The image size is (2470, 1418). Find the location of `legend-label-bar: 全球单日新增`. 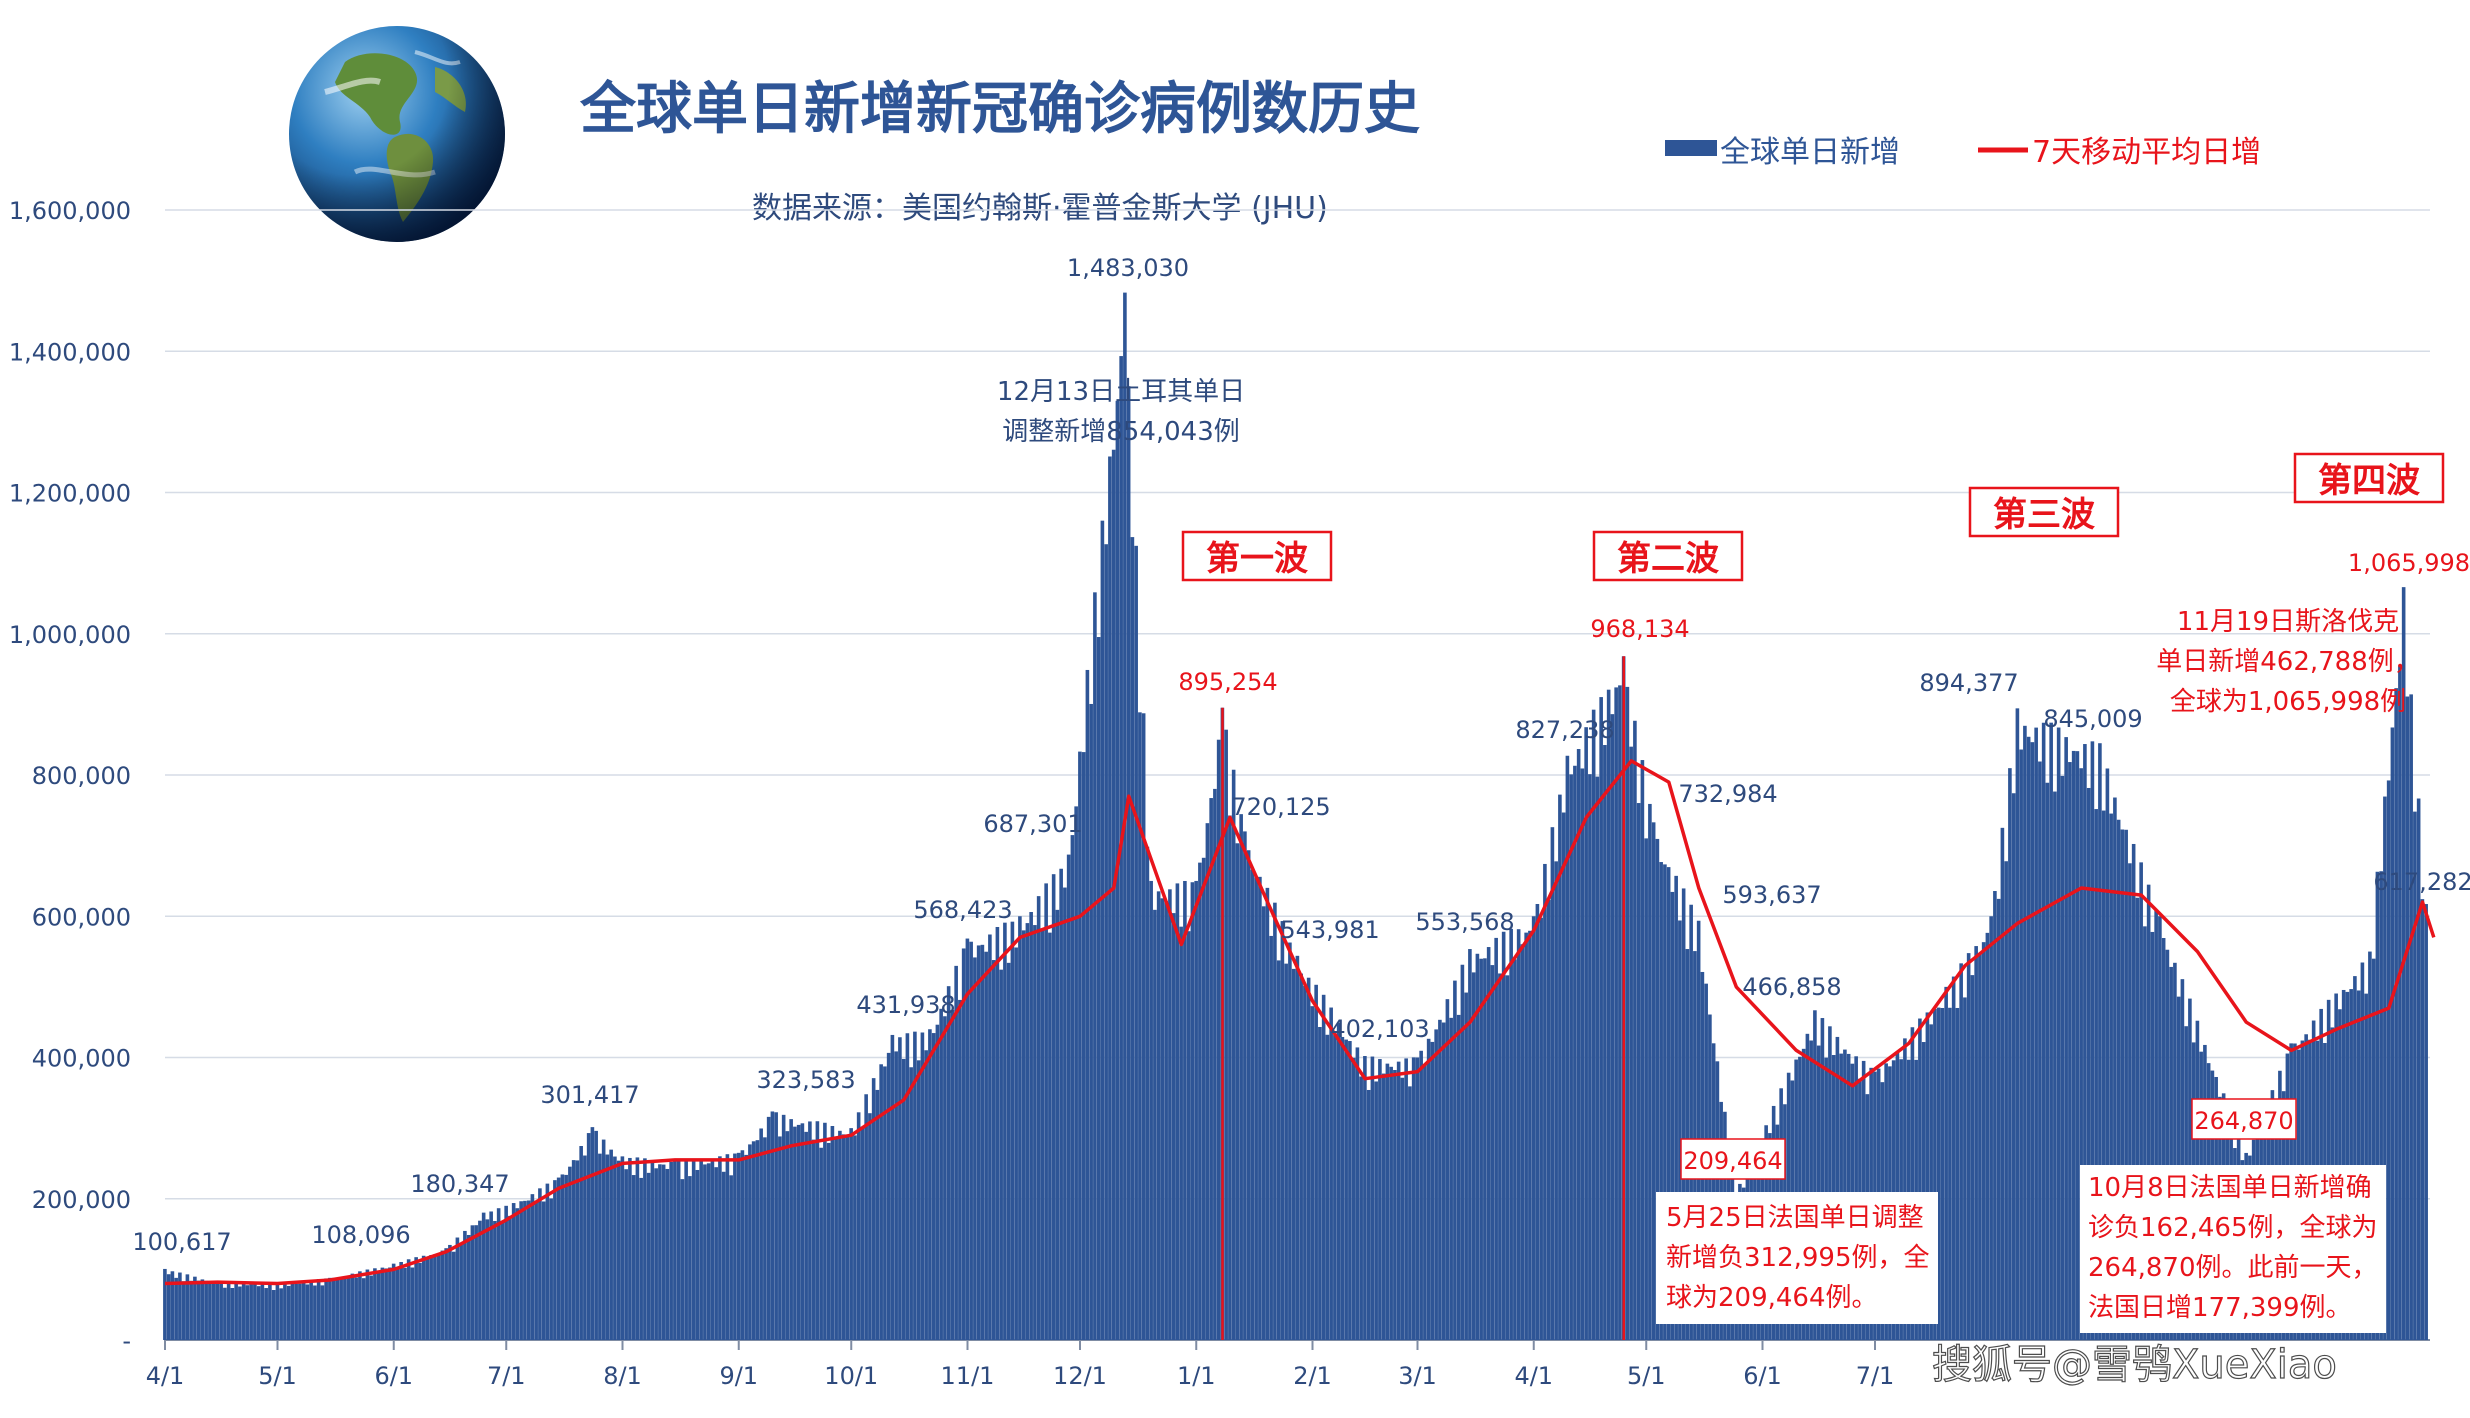

legend-label-bar: 全球单日新增 is located at coordinates (1810, 152).